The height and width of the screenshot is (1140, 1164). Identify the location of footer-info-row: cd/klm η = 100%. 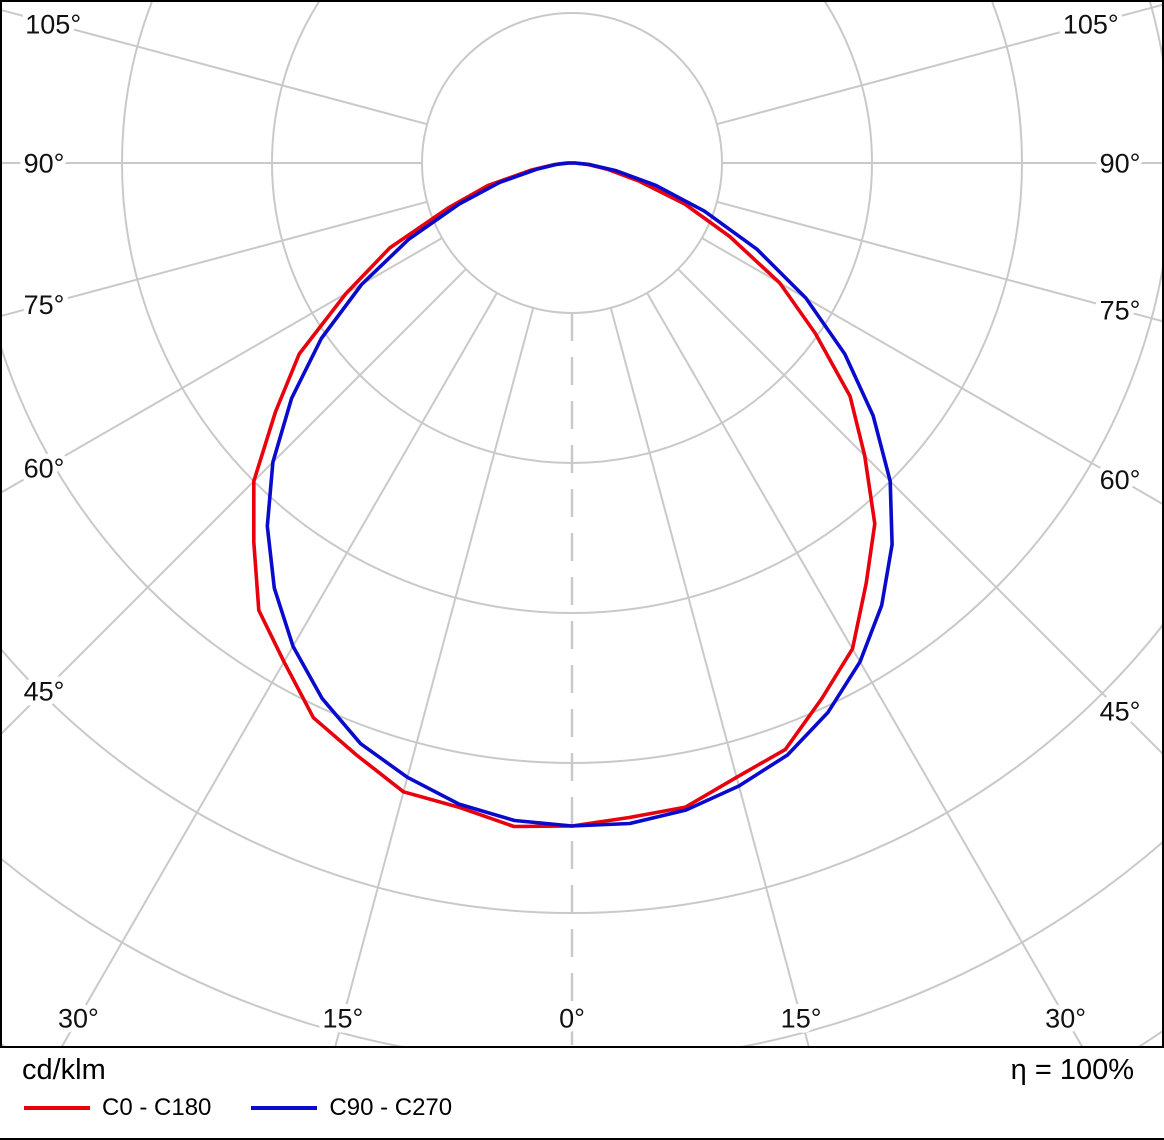
(582, 1067).